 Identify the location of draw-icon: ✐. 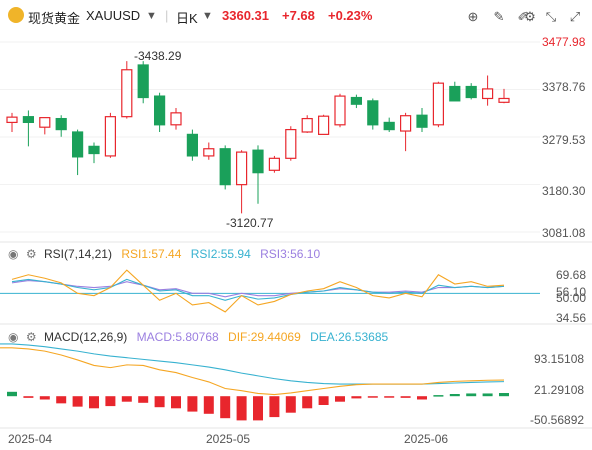
(523, 16).